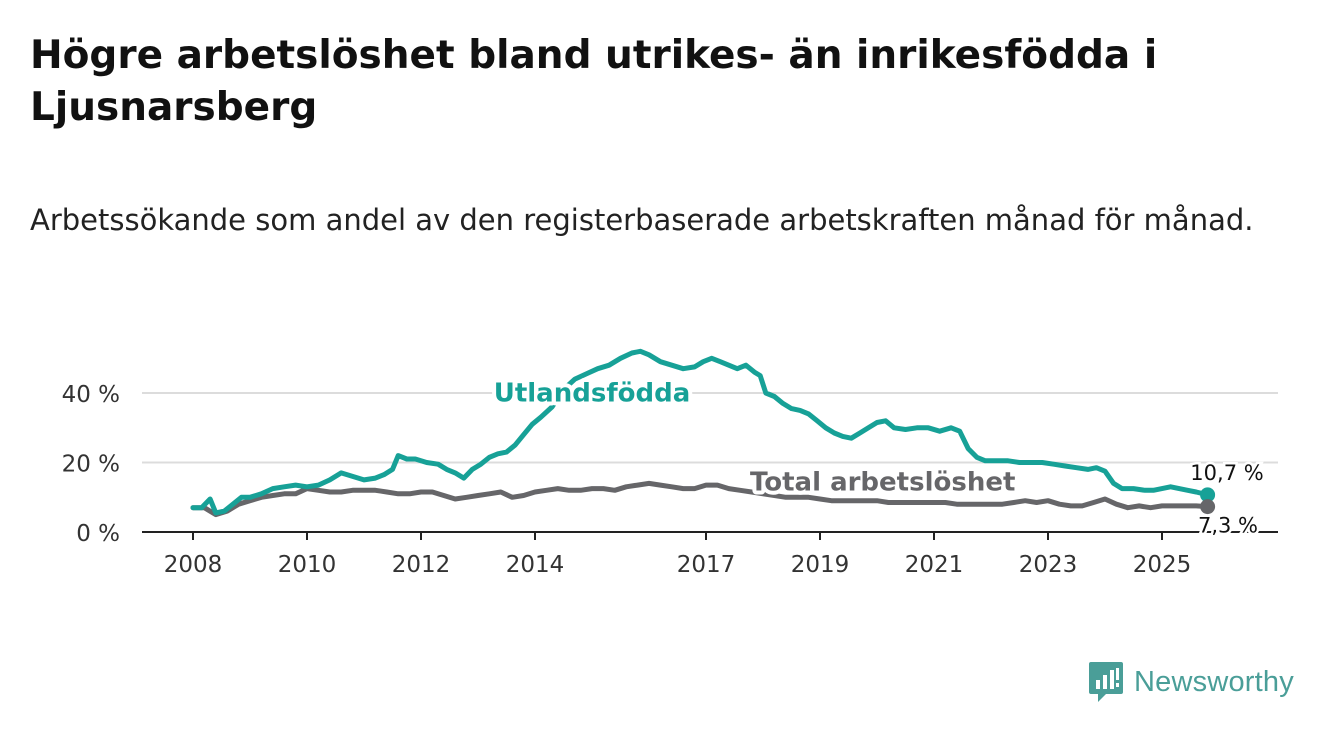 Image resolution: width=1340 pixels, height=734 pixels. Describe the element at coordinates (706, 565) in the screenshot. I see `x-tick-label: 2017` at that location.